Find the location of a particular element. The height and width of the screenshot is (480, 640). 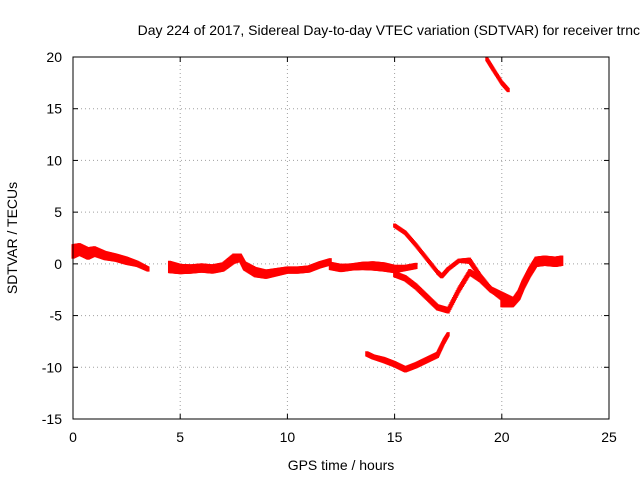

x-axis-label: GPS time / hours is located at coordinates (341, 465).